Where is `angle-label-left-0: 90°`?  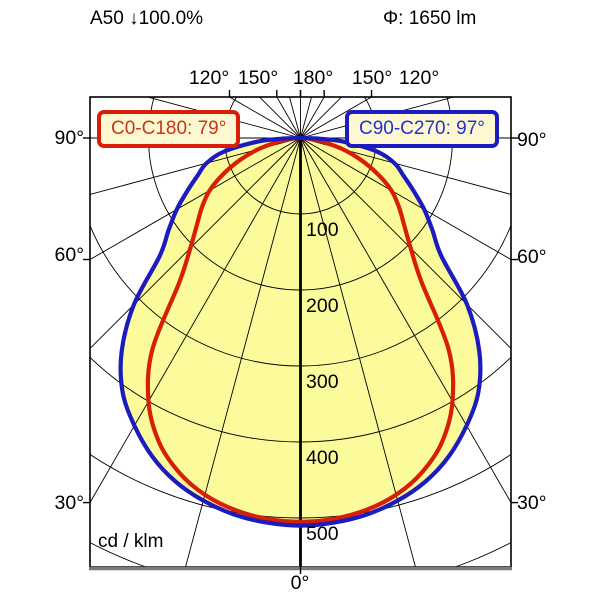
angle-label-left-0: 90° is located at coordinates (70, 138).